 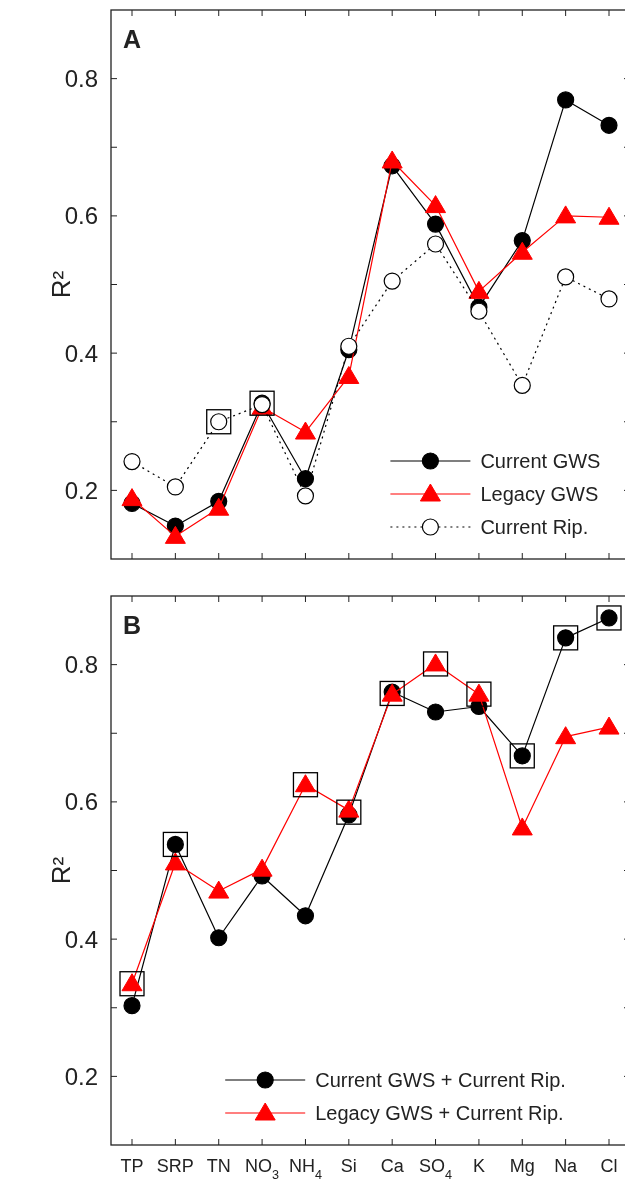 I want to click on x-tick-label: Cl, so click(x=609, y=1166).